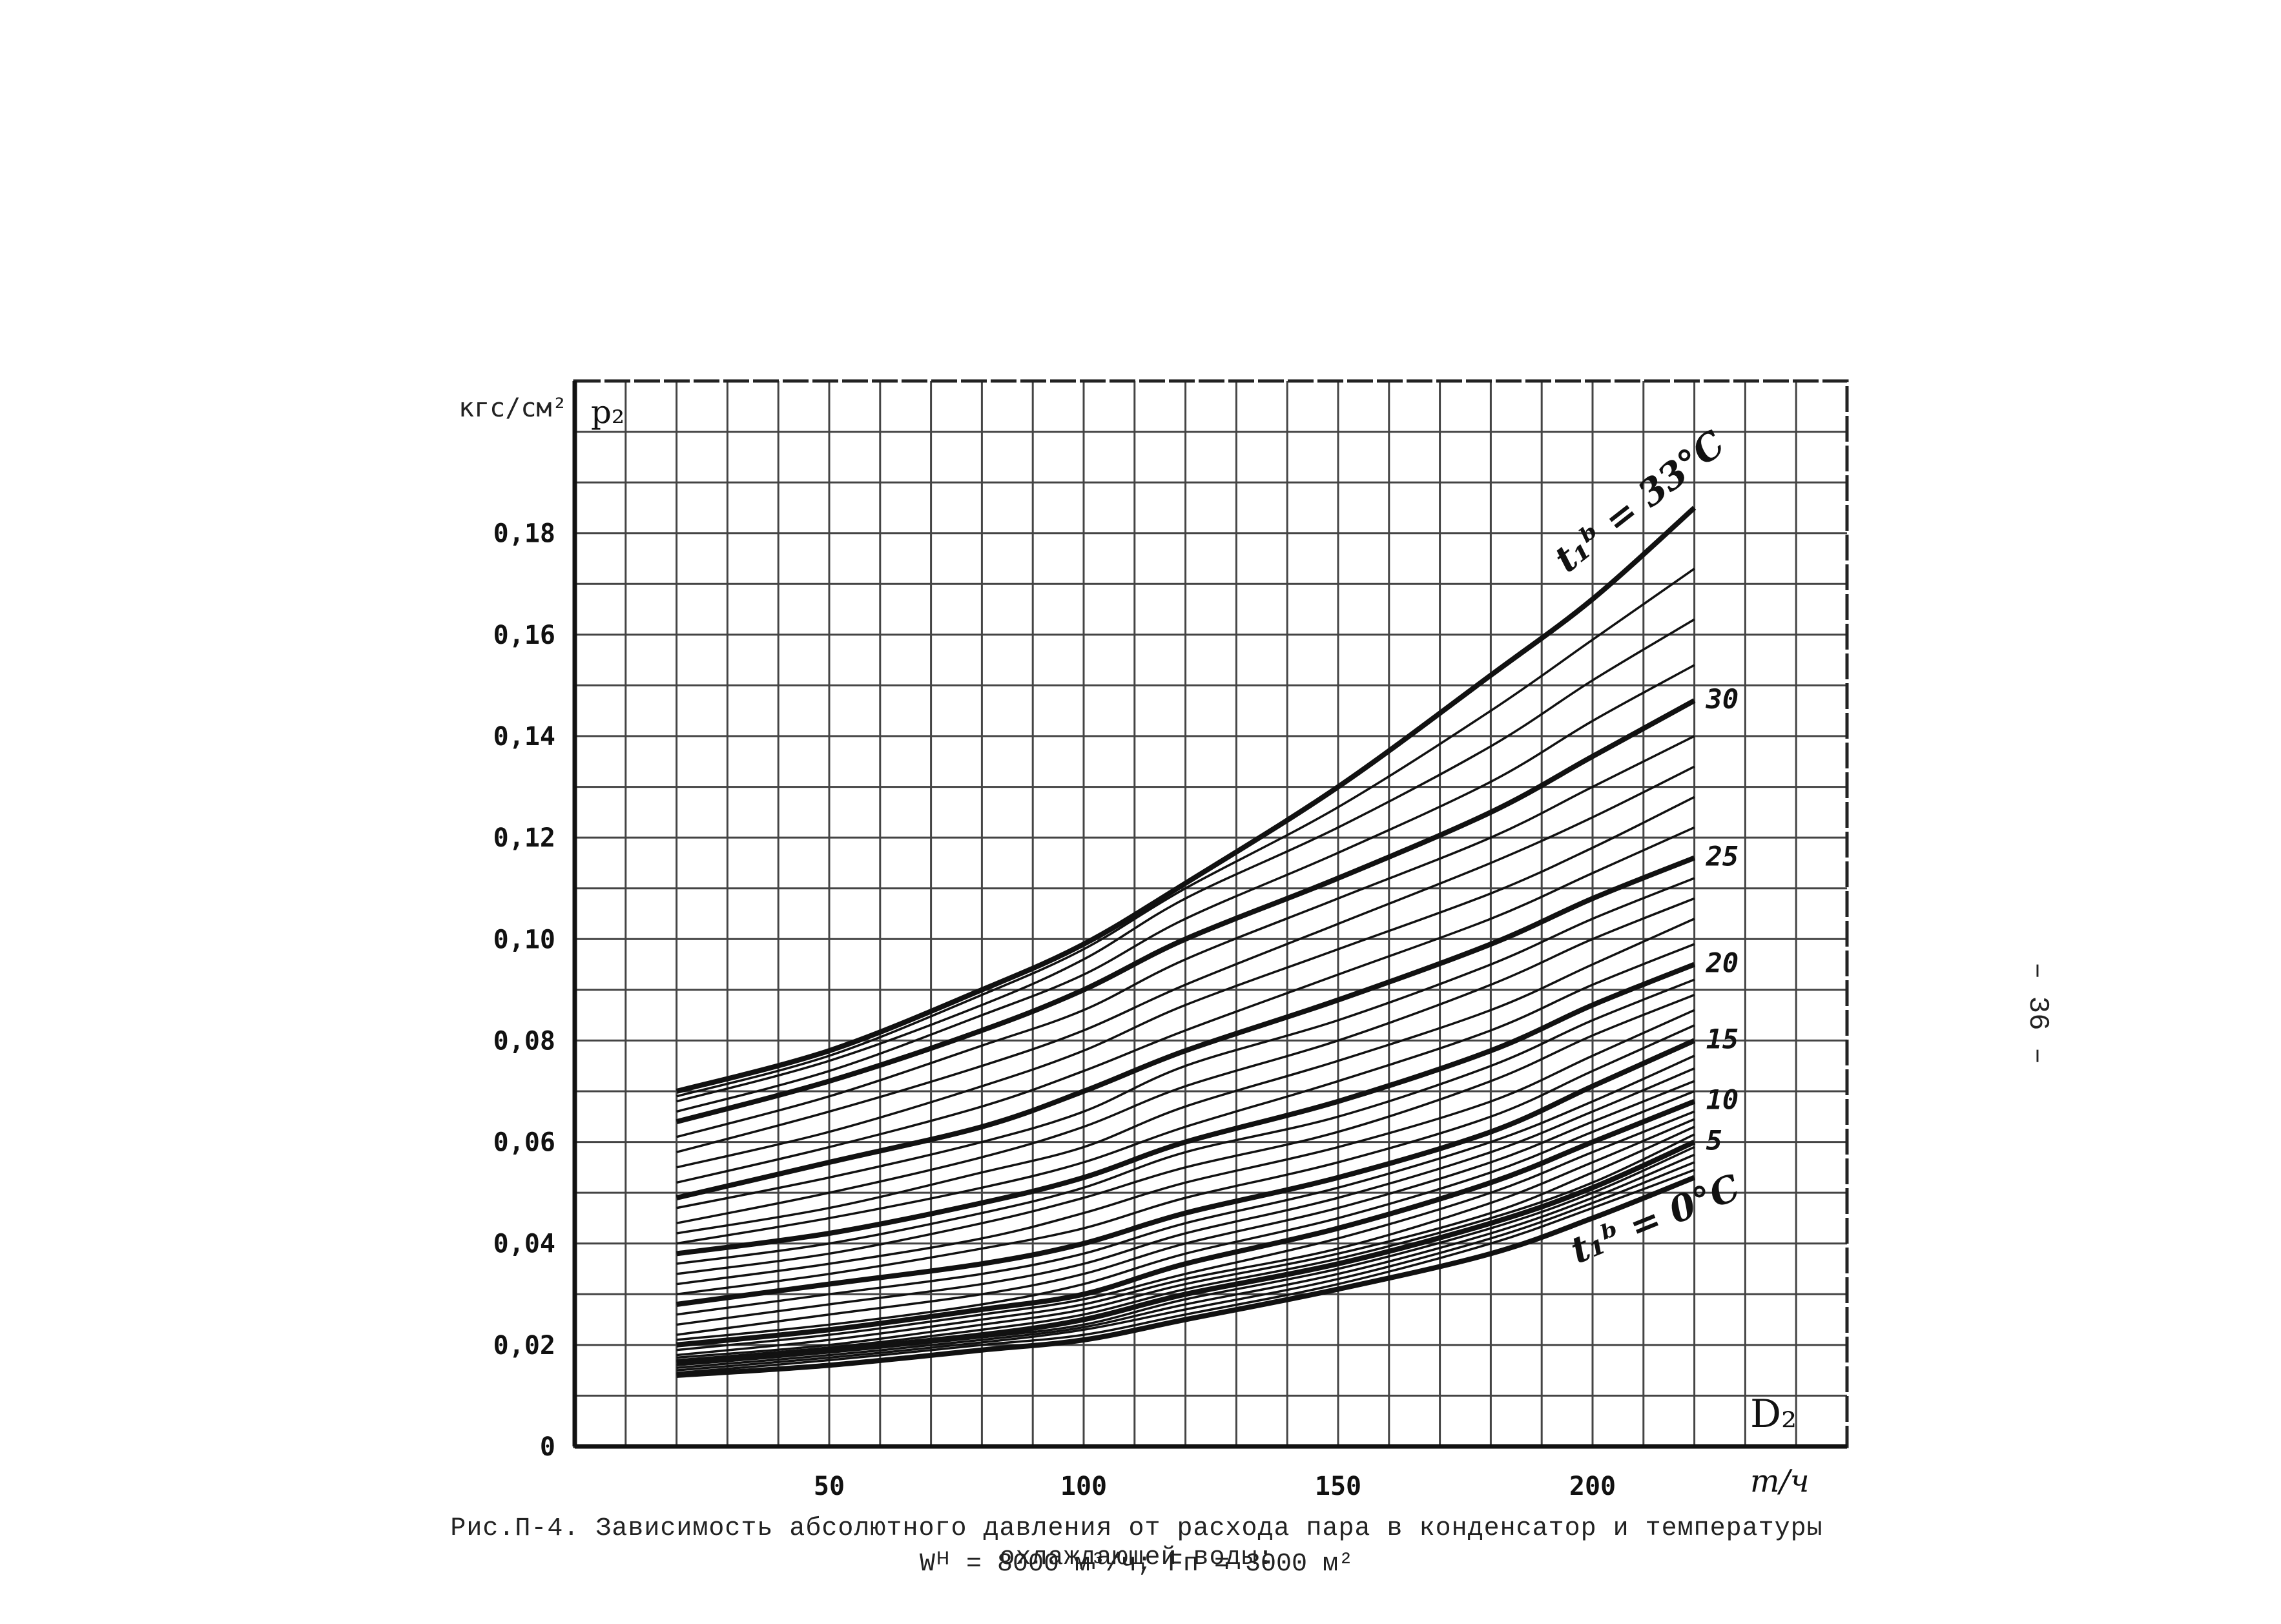 This screenshot has height=1624, width=2281. Describe the element at coordinates (524, 1143) in the screenshot. I see `y-tick-label: 0,06` at that location.